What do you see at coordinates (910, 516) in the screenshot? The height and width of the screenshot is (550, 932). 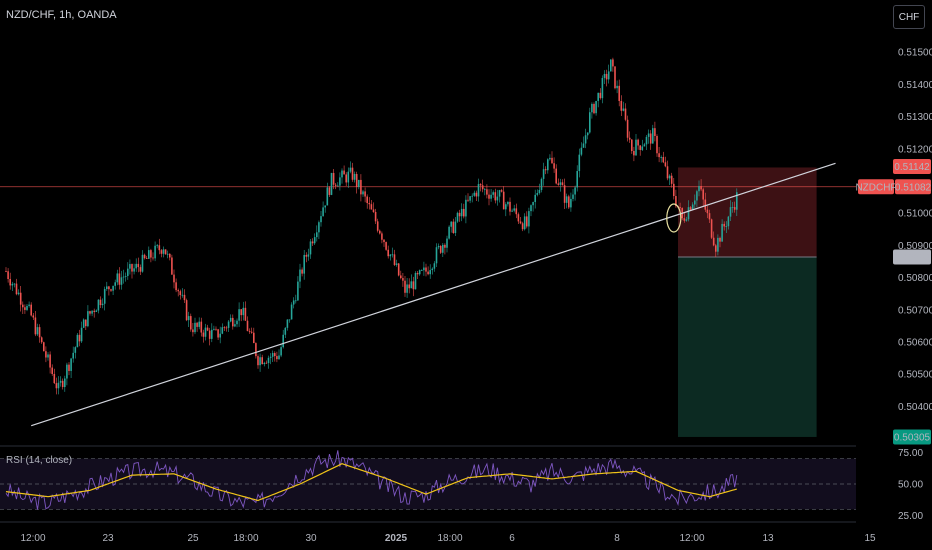 I see `rsi-tick-label: 25.00` at bounding box center [910, 516].